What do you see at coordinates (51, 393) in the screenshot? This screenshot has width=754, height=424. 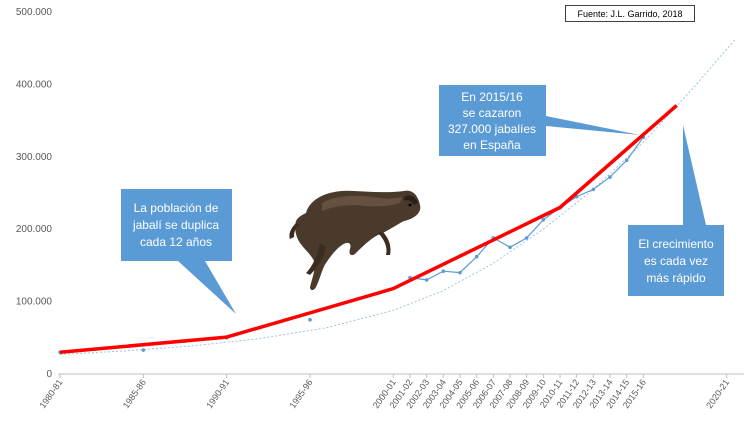 I see `x-tick-label: 1980-81` at bounding box center [51, 393].